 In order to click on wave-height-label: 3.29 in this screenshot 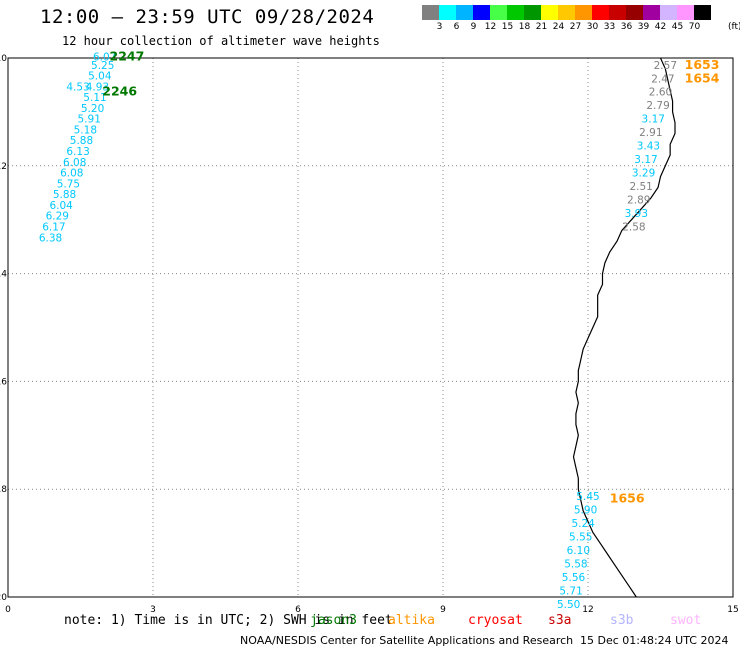, I will do `click(643, 174)`.